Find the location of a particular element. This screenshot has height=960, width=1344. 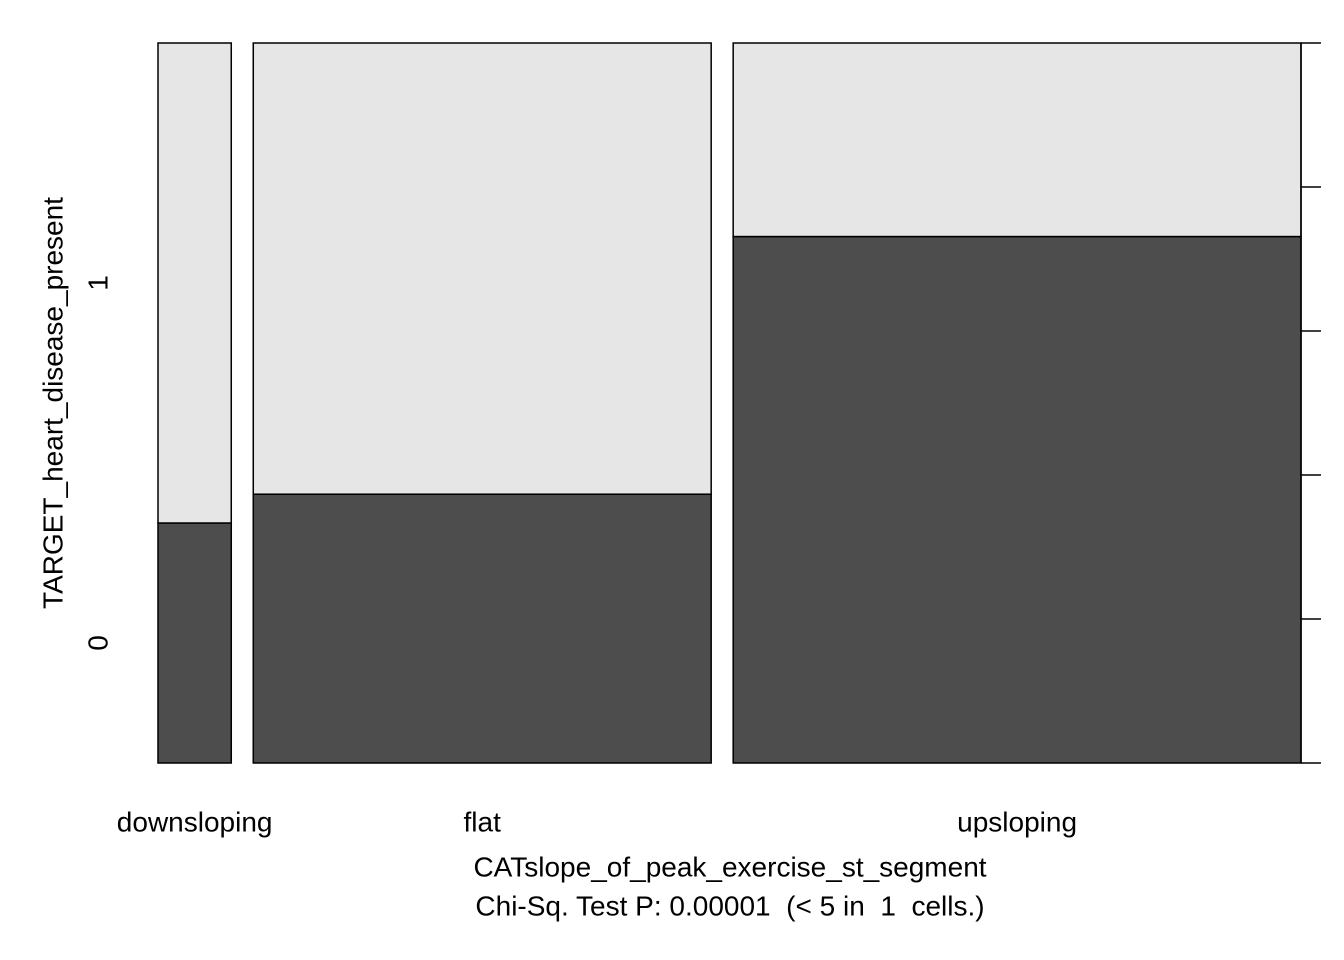

y-axis-title: TARGET_heart_disease_present is located at coordinates (52, 403).